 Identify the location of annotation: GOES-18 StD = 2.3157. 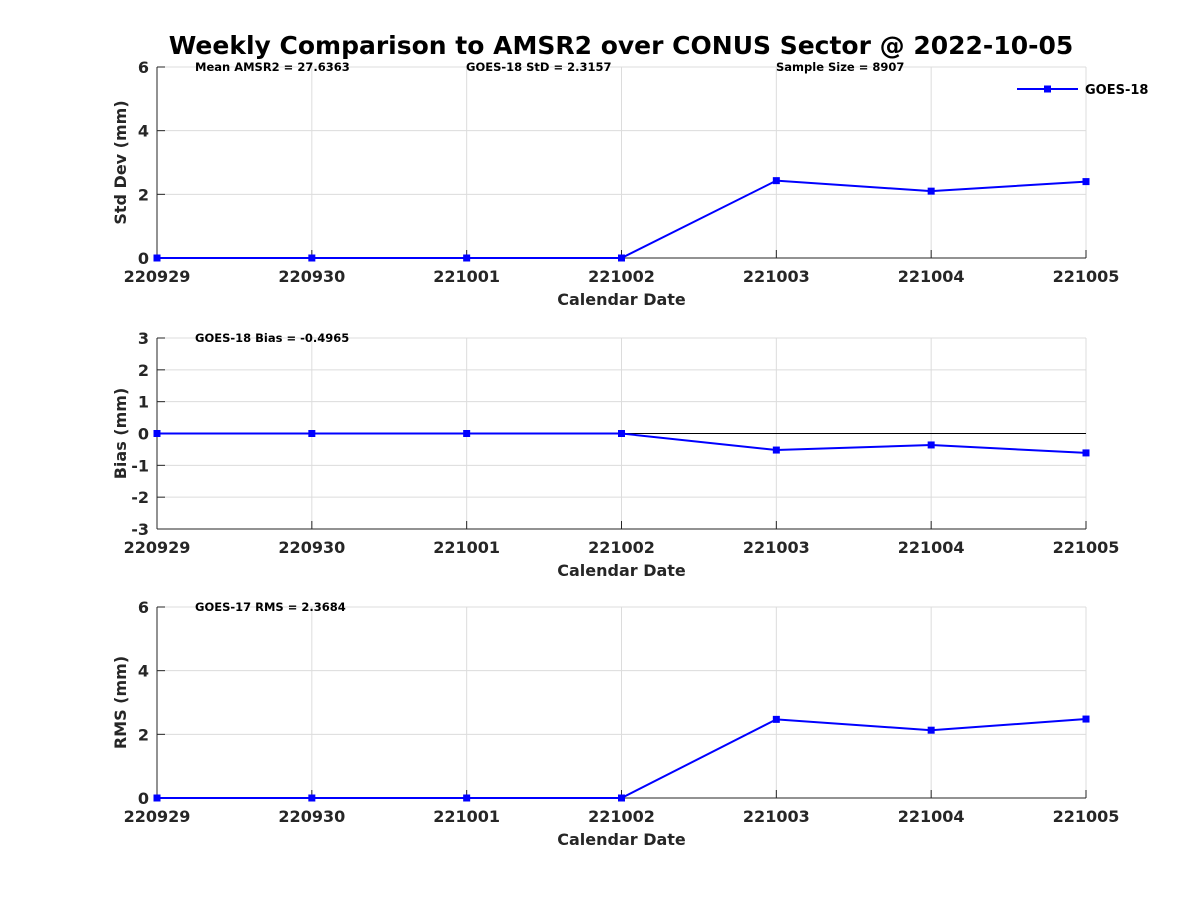
(538, 67).